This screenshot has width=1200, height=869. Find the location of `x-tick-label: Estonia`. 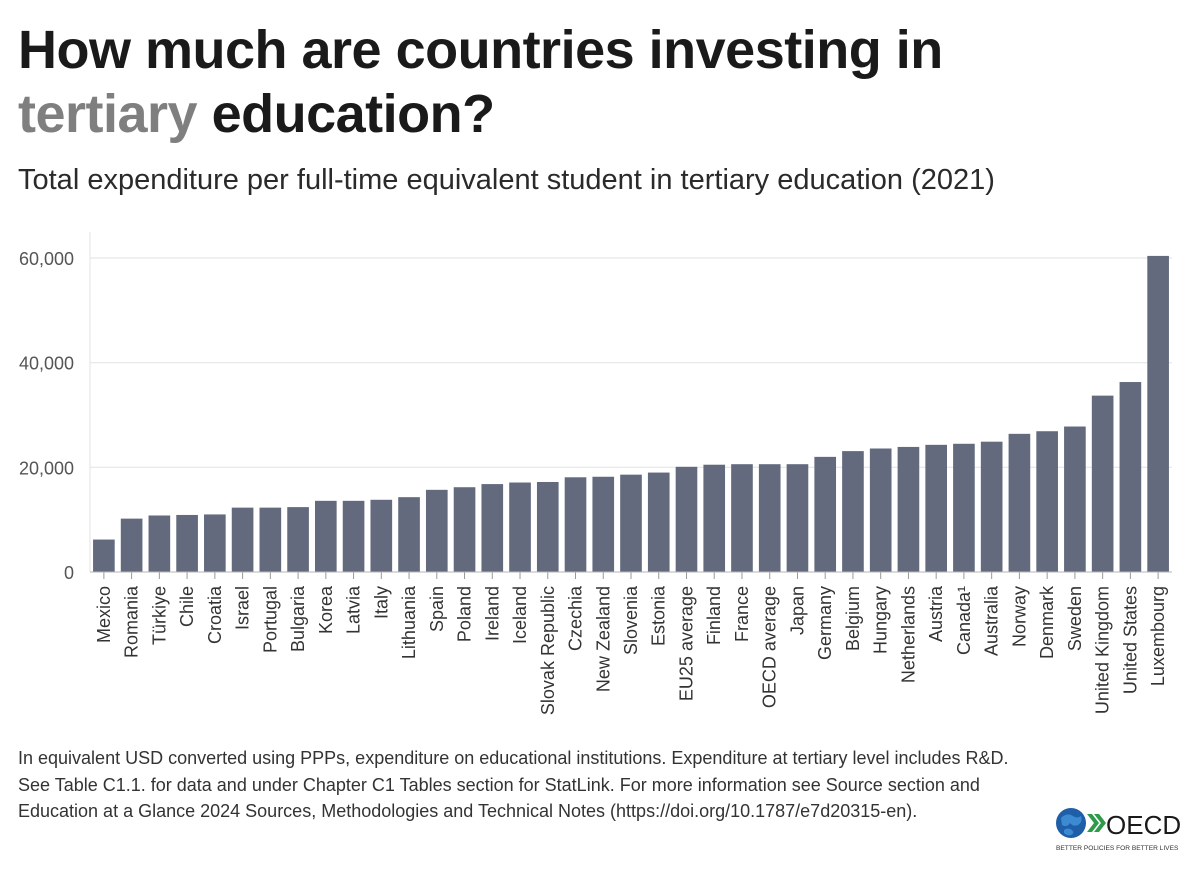

x-tick-label: Estonia is located at coordinates (659, 615).